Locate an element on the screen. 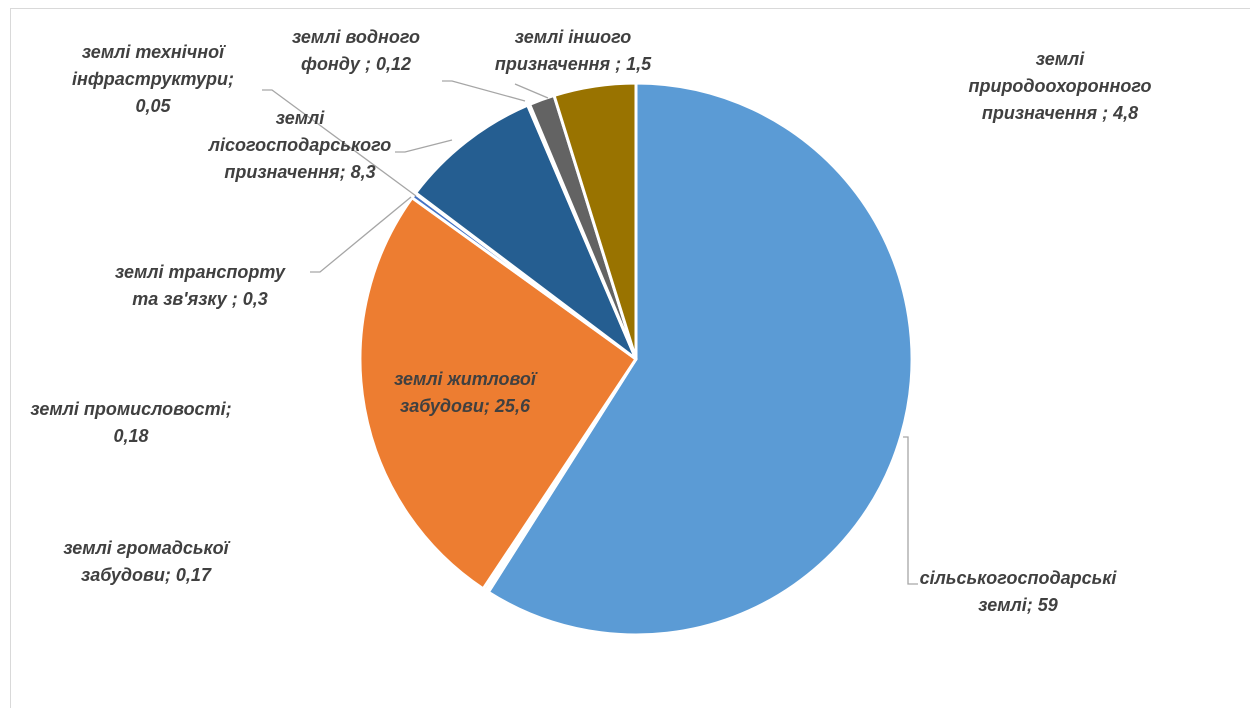  data-label-5: землі транспорту та зв'язку ; 0,3 is located at coordinates (200, 285).